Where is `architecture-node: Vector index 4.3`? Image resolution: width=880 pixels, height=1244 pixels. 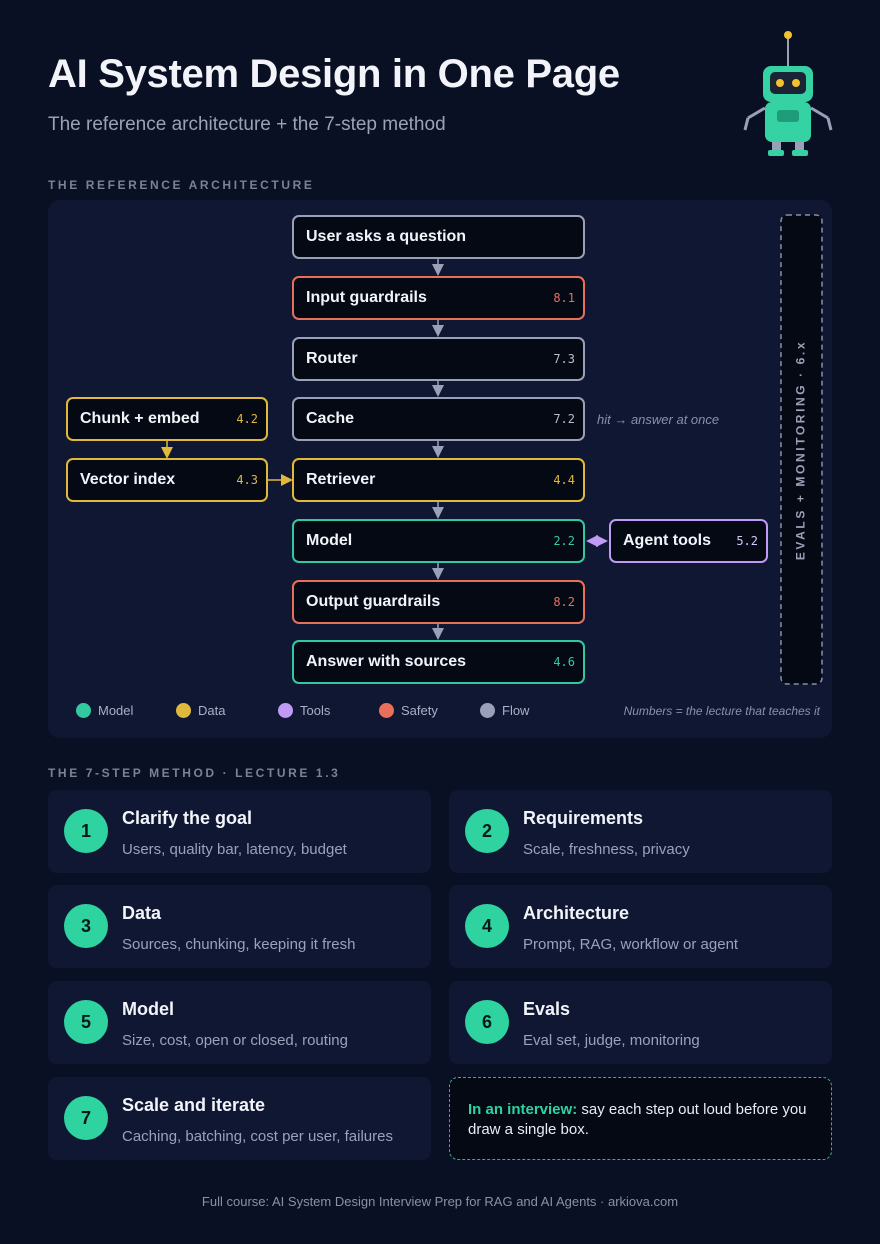 architecture-node: Vector index 4.3 is located at coordinates (167, 480).